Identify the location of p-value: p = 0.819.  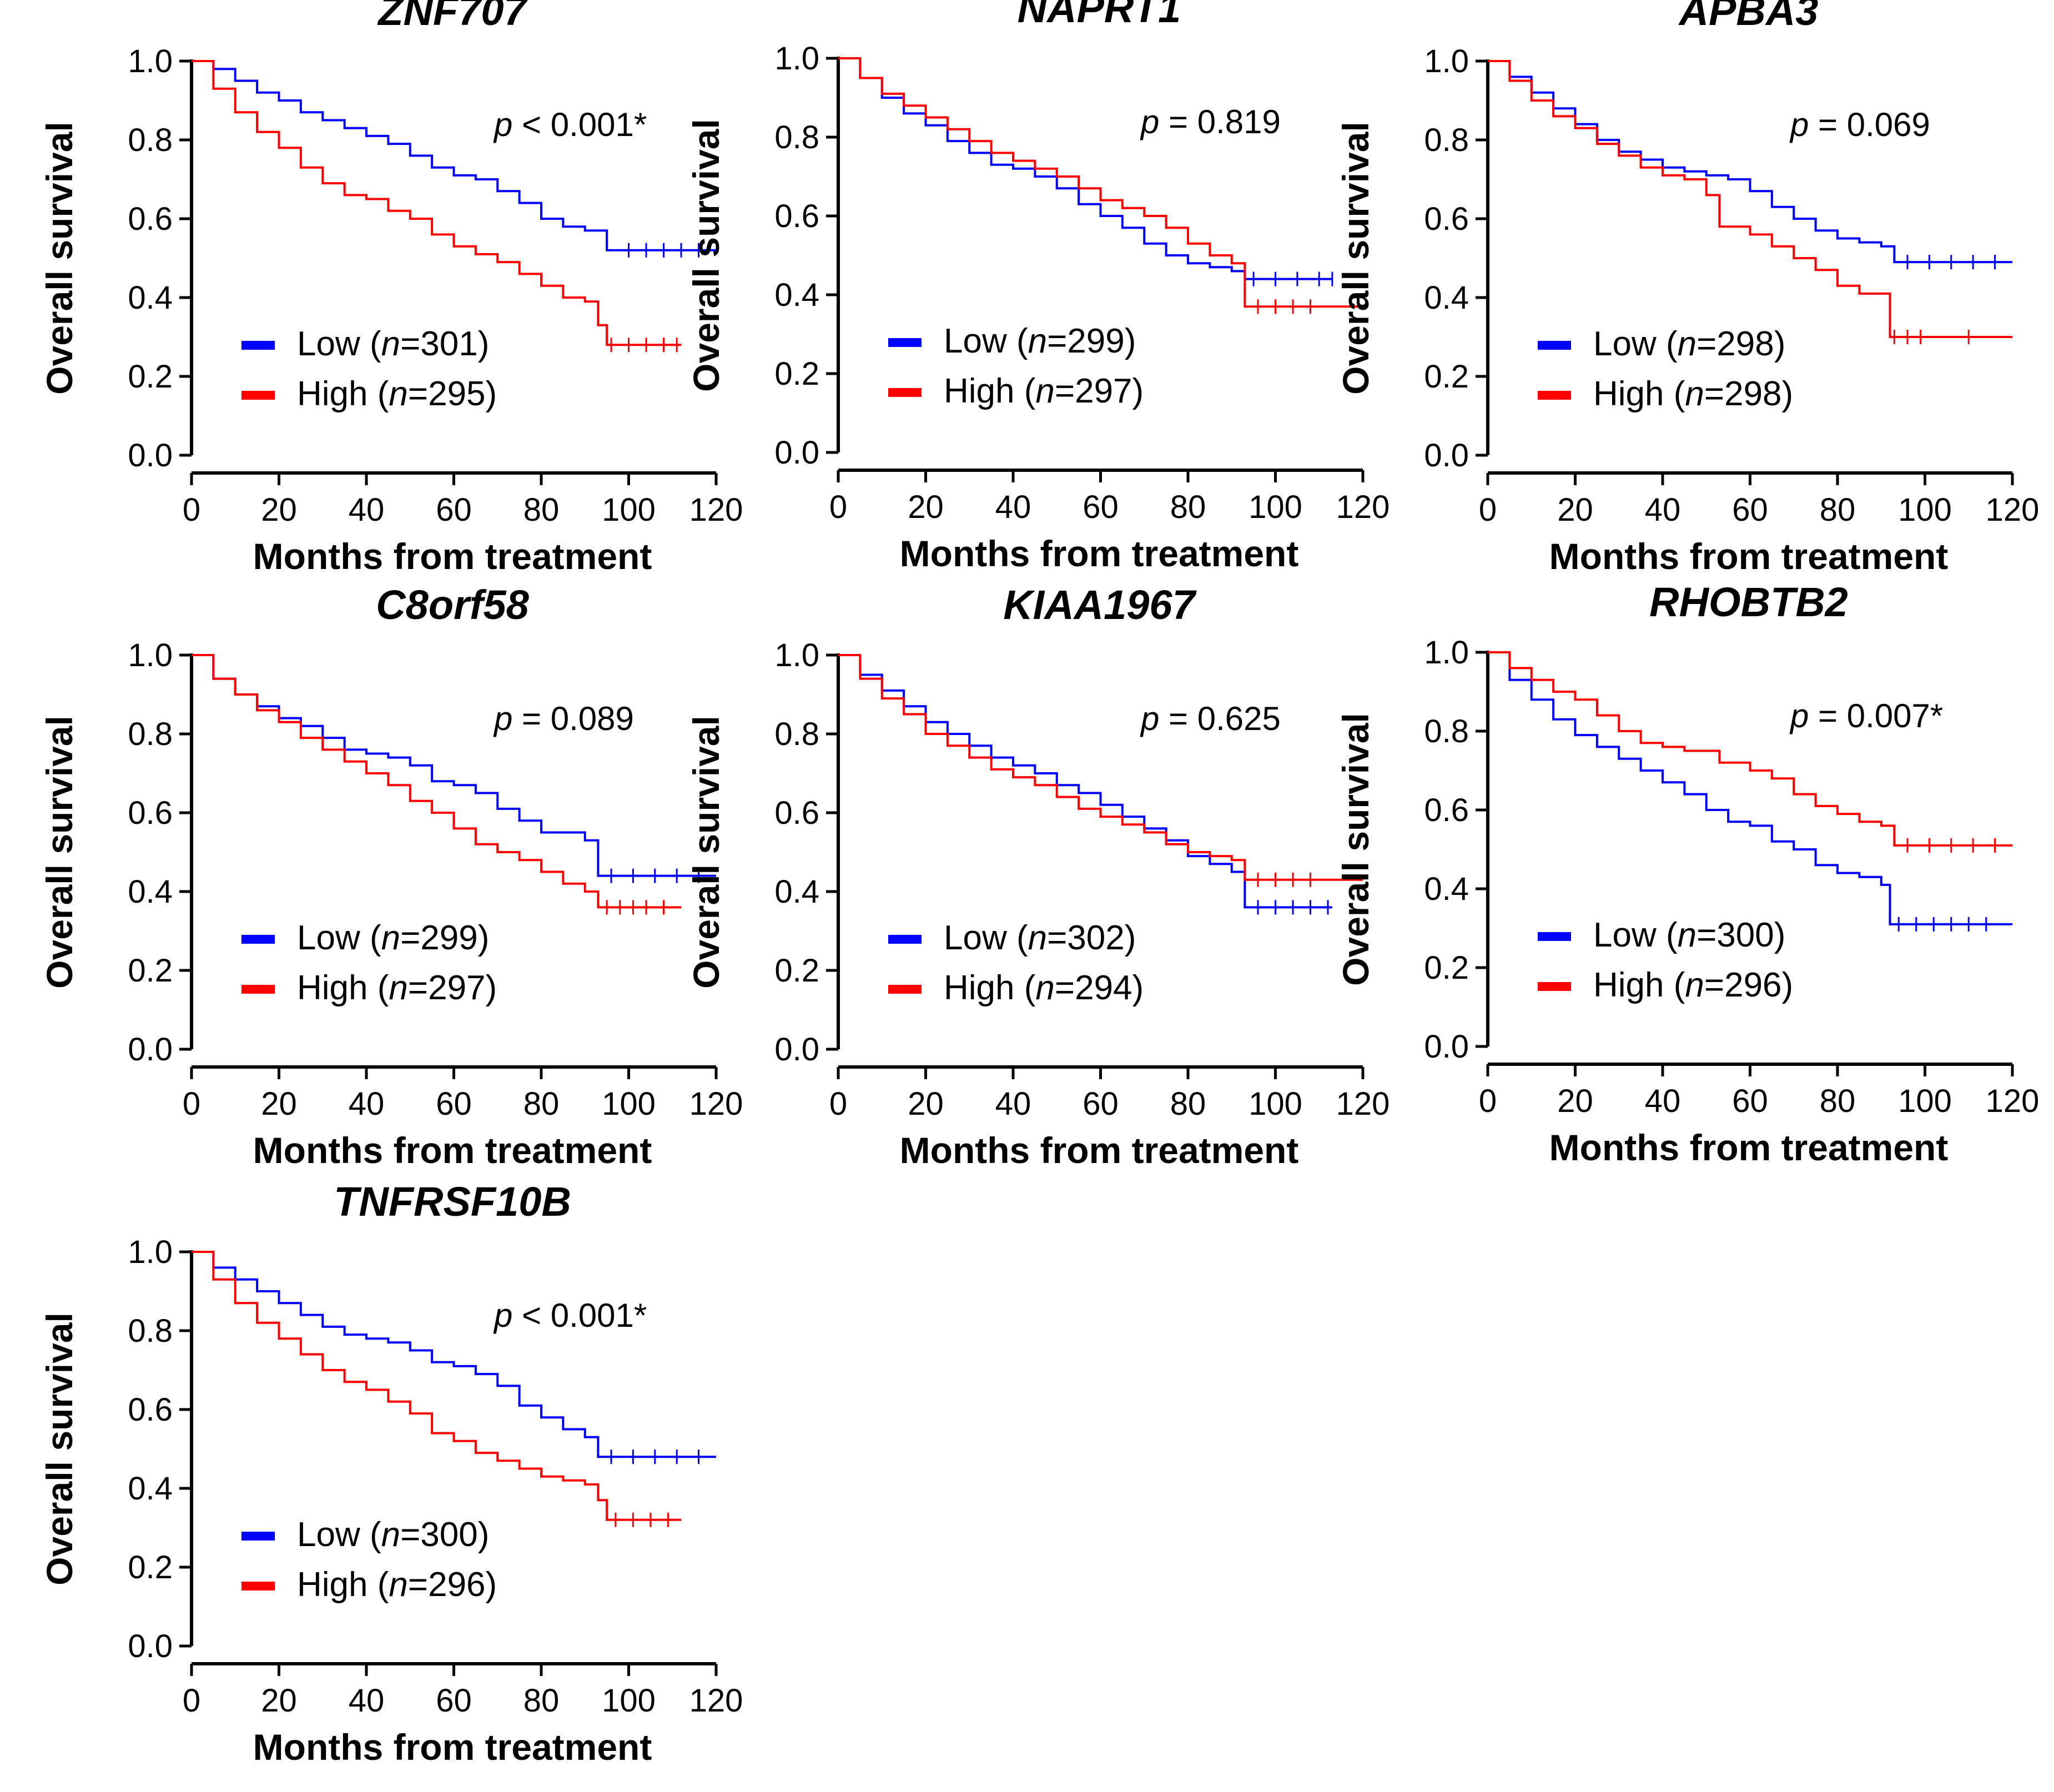
(1210, 122).